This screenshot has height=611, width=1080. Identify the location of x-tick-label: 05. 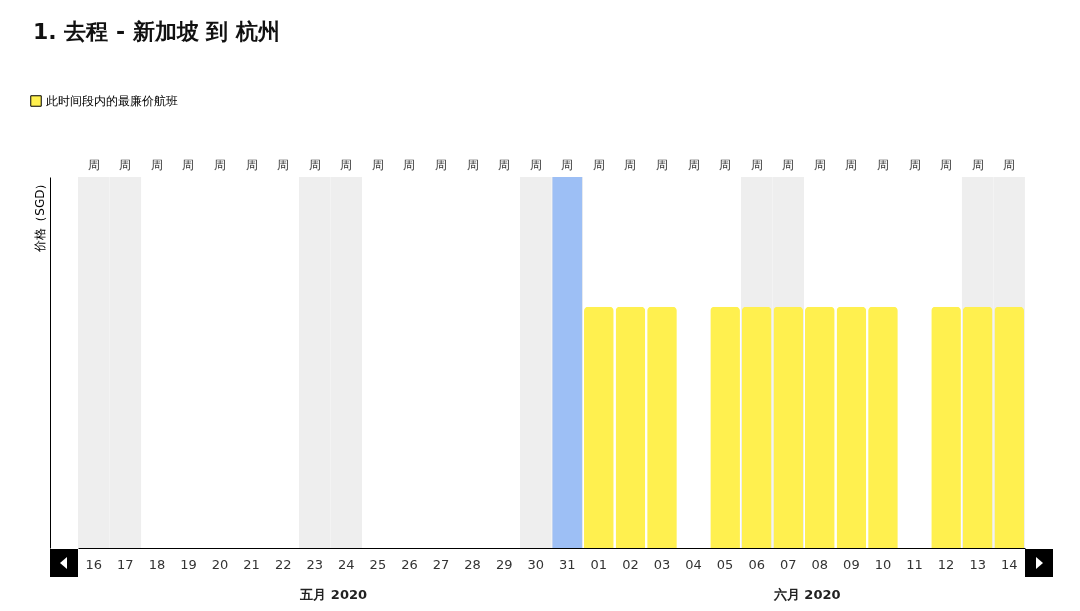
(725, 564).